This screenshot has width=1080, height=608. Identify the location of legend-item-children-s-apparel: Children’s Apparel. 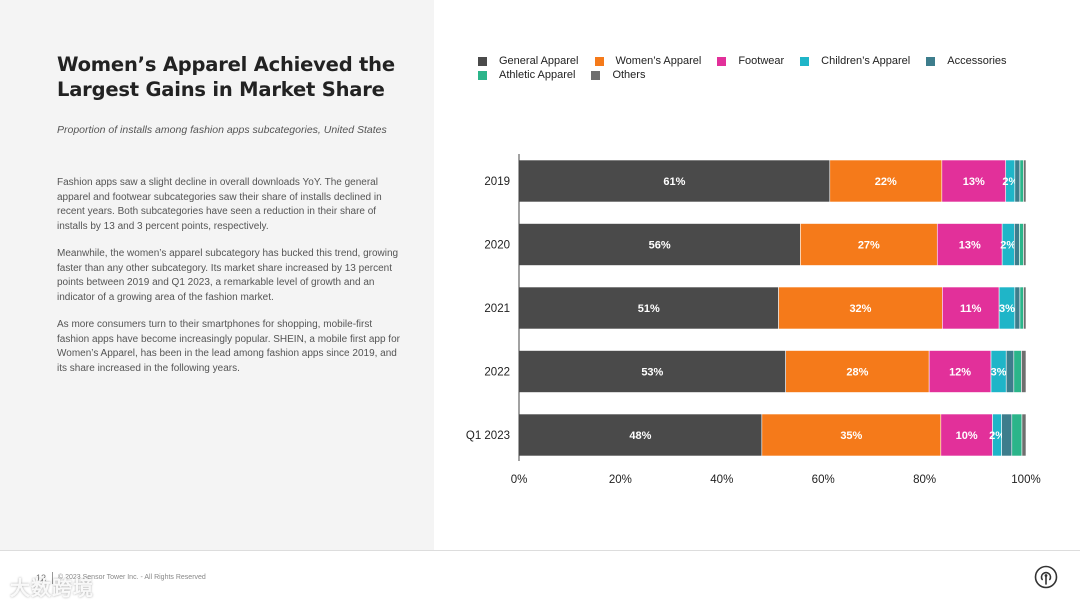
(855, 61).